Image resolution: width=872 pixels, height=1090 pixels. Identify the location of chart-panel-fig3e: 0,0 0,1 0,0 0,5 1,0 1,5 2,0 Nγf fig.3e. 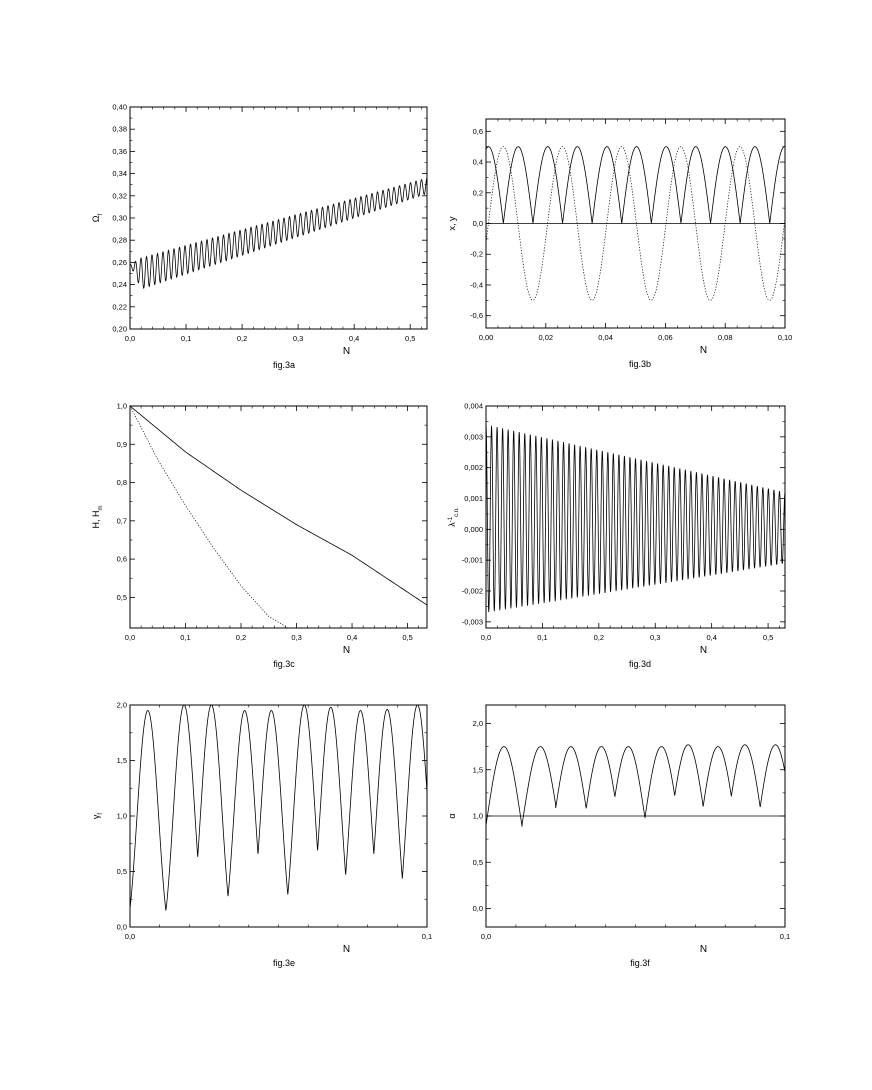
(261, 835).